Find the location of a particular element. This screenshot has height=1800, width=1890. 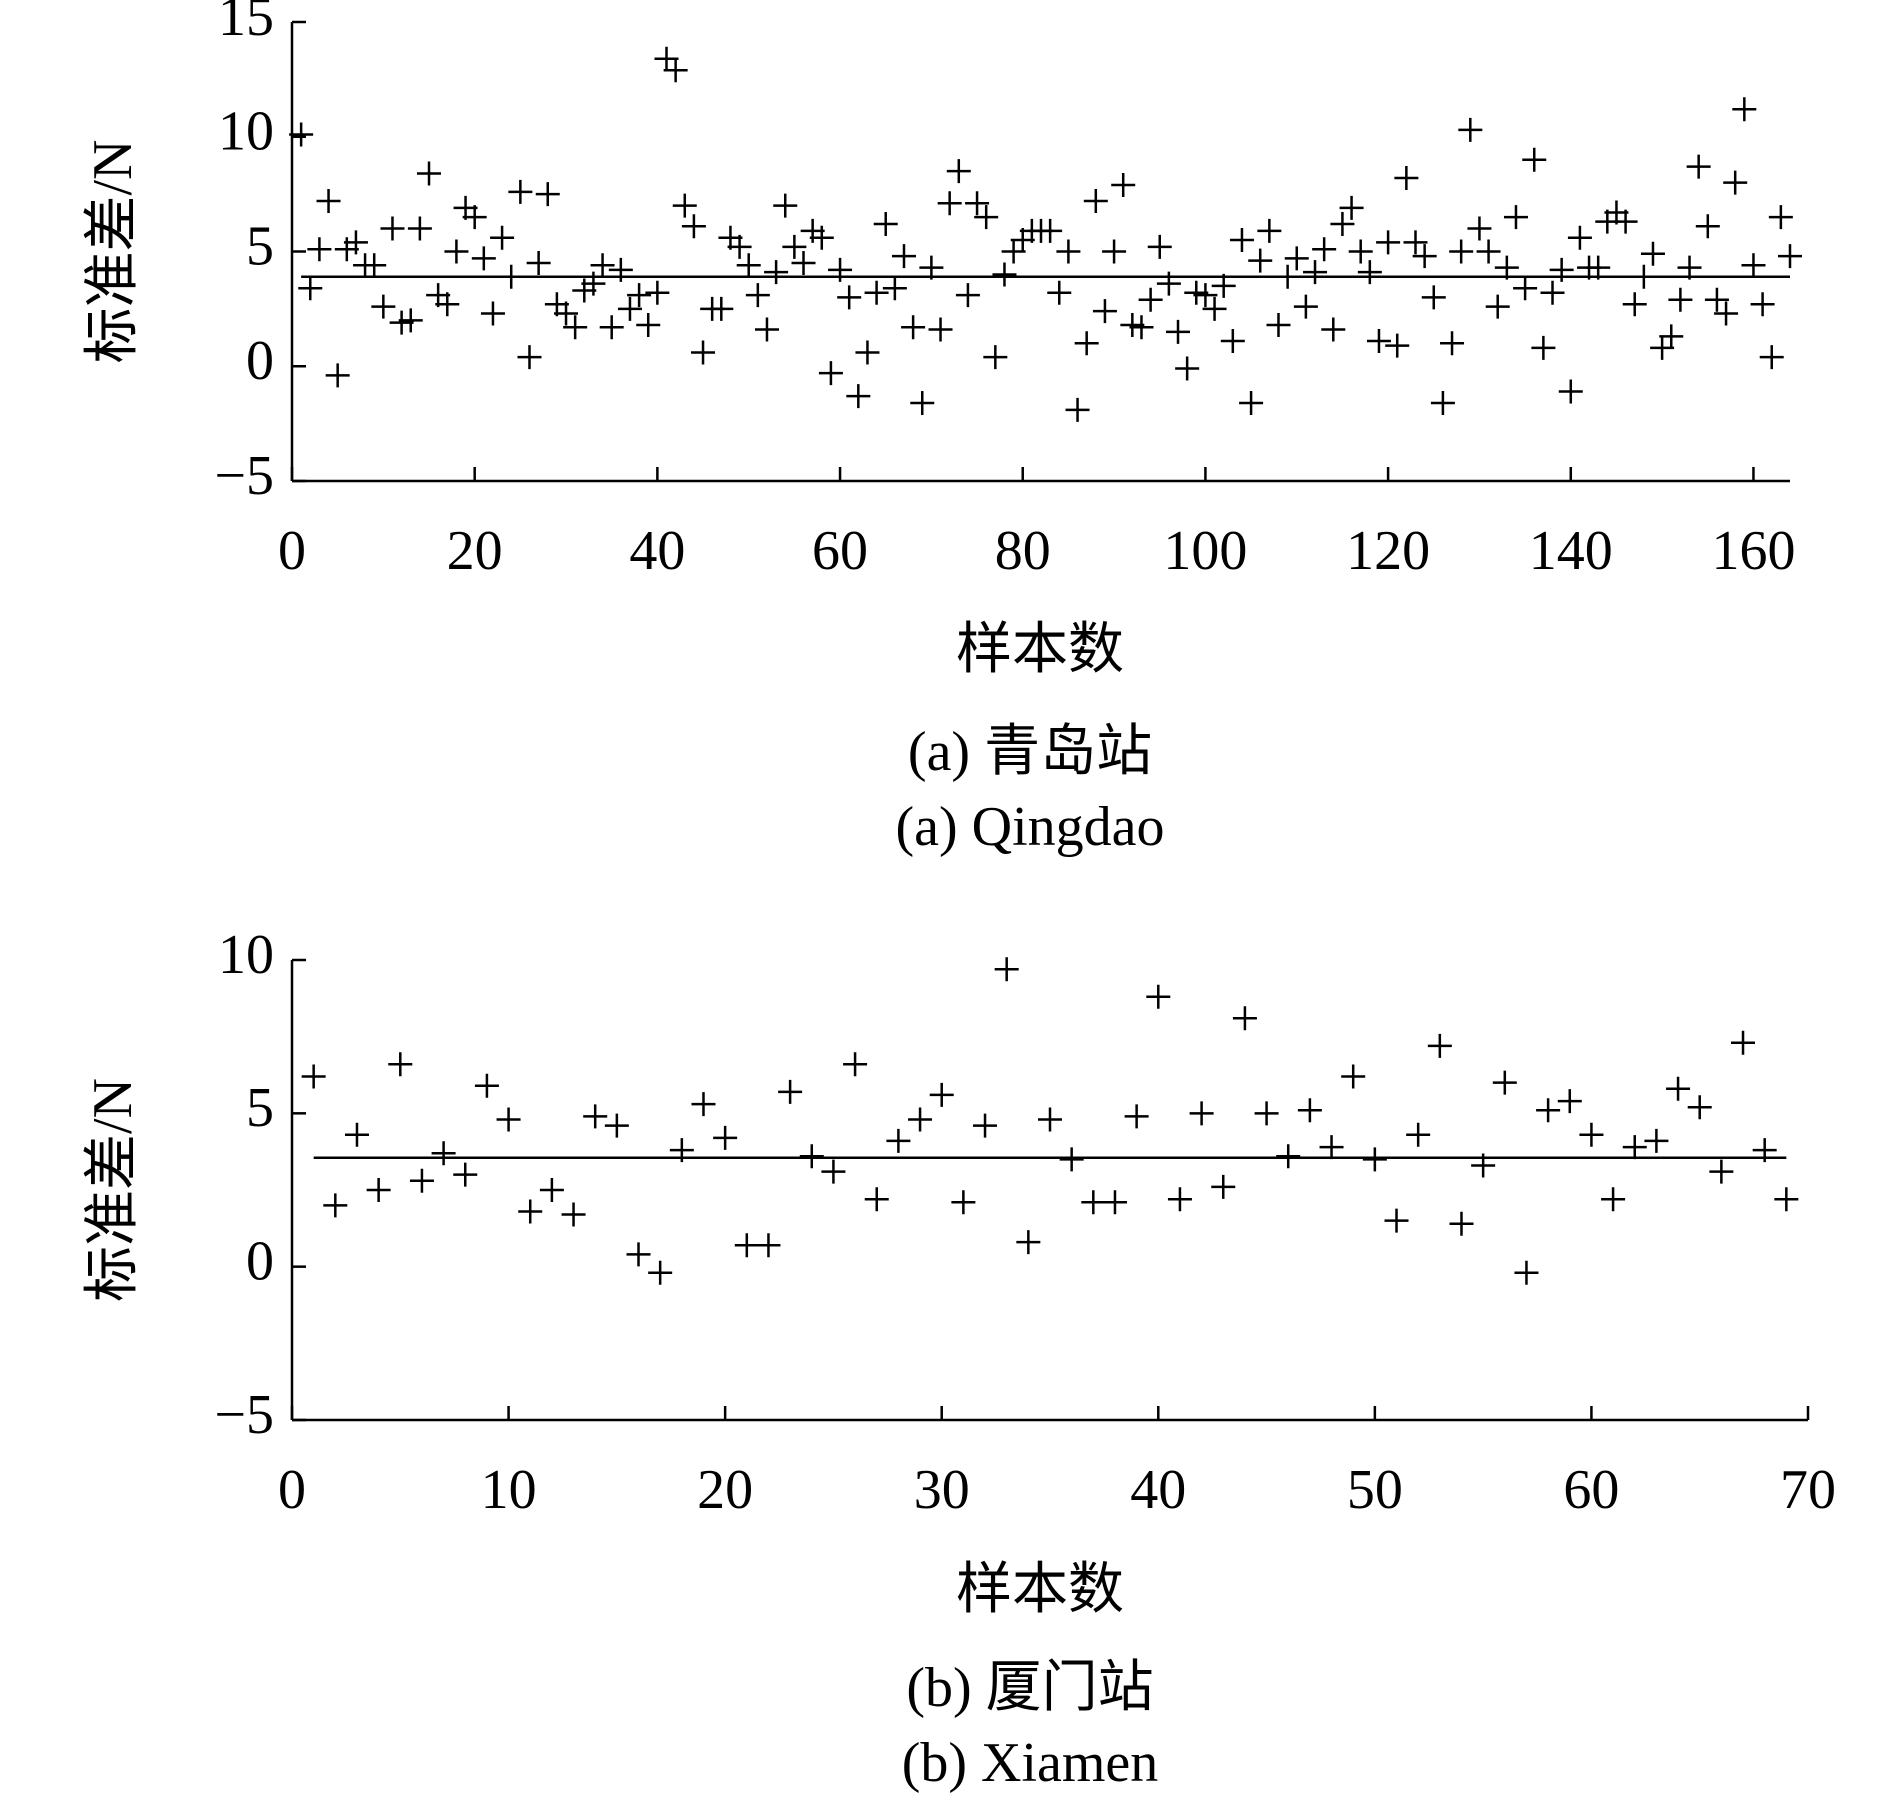

x-tick-label: 80 is located at coordinates (1023, 551).